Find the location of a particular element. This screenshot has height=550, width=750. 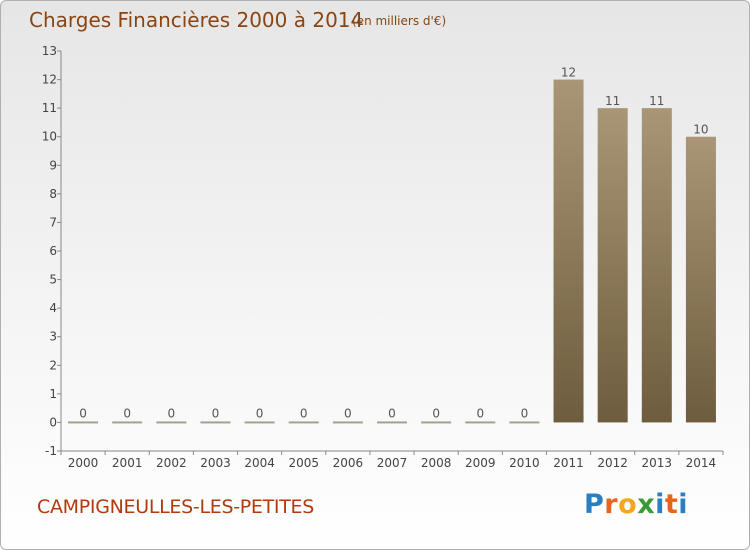

logo-letter: r is located at coordinates (611, 504).